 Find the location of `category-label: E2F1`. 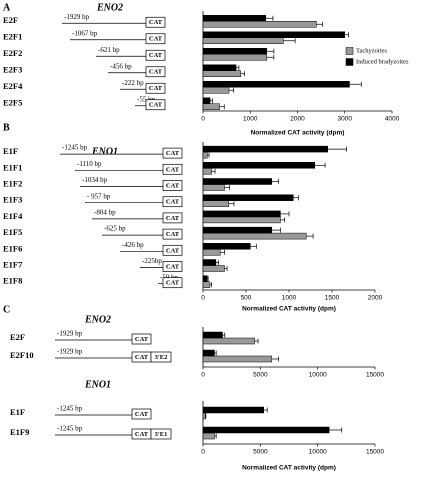

category-label: E2F1 is located at coordinates (12, 37).